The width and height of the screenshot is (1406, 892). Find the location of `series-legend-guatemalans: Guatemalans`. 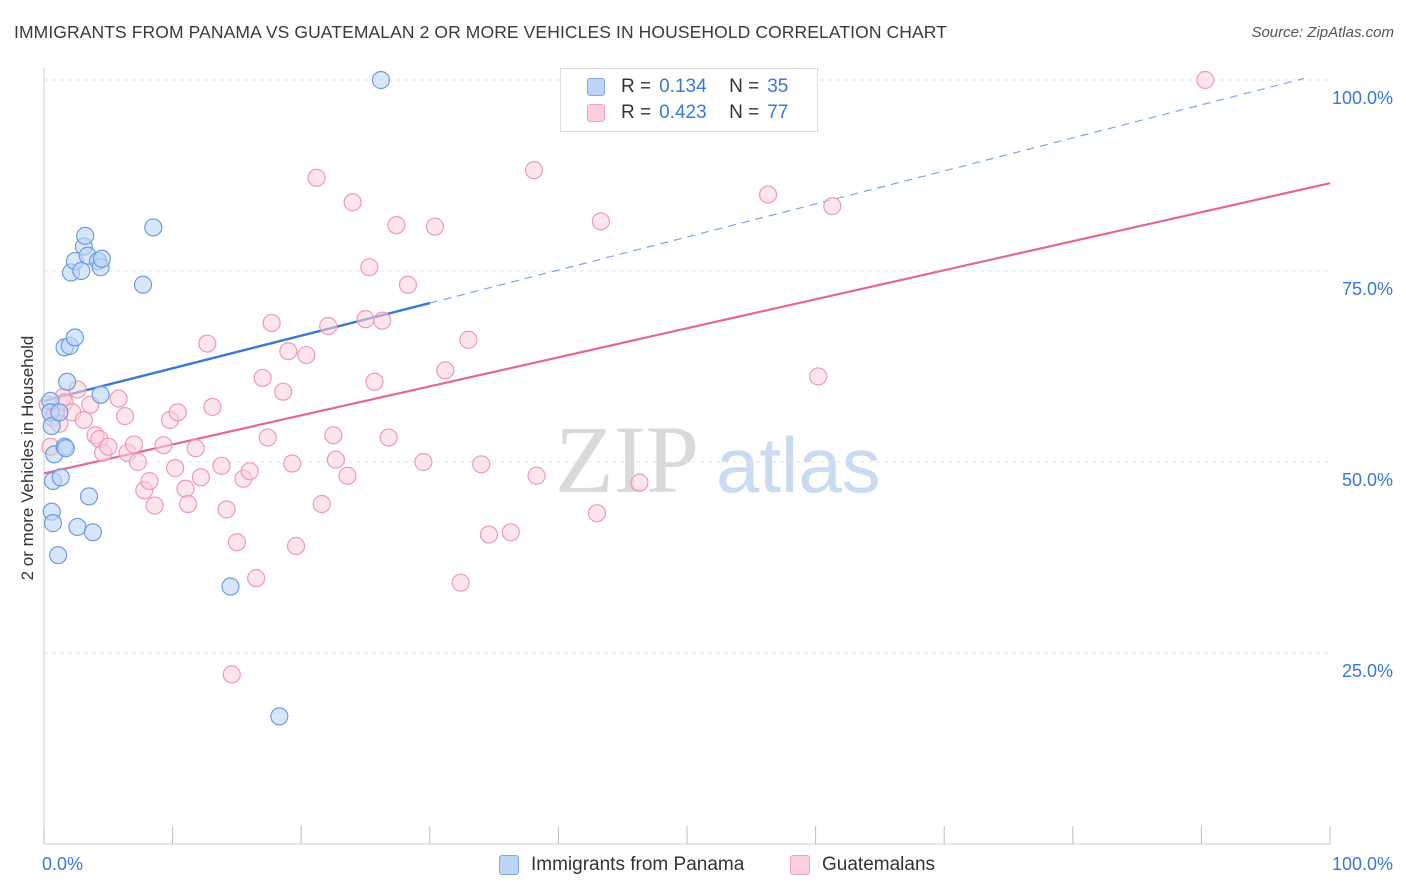

series-legend-guatemalans: Guatemalans is located at coordinates (862, 865).